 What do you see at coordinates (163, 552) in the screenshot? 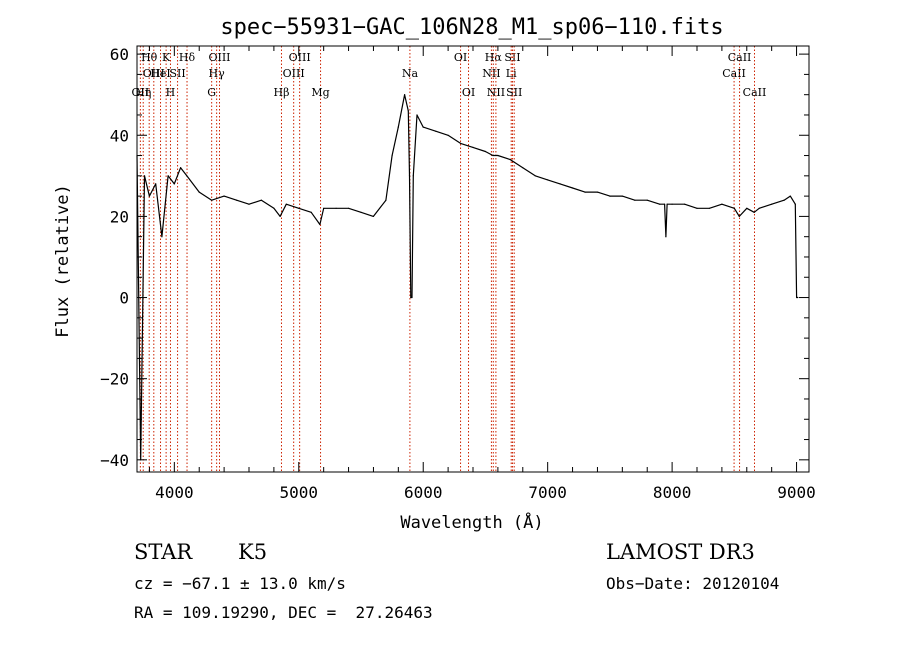
I see `object-class: STAR` at bounding box center [163, 552].